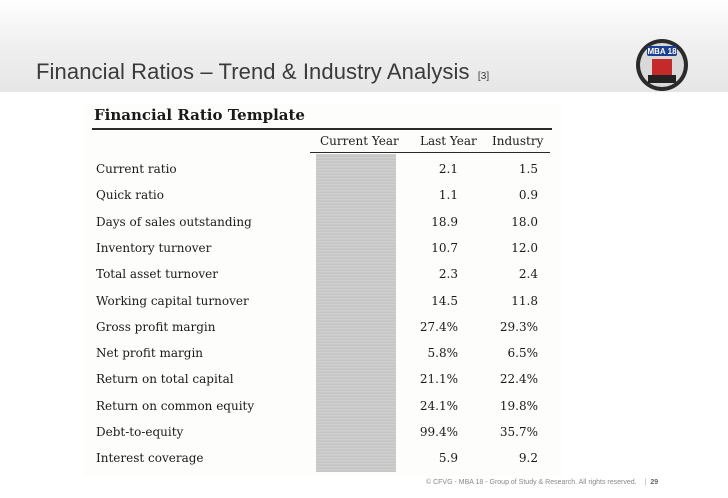 Image resolution: width=728 pixels, height=498 pixels. What do you see at coordinates (518, 405) in the screenshot?
I see `industry-value: 19.8%` at bounding box center [518, 405].